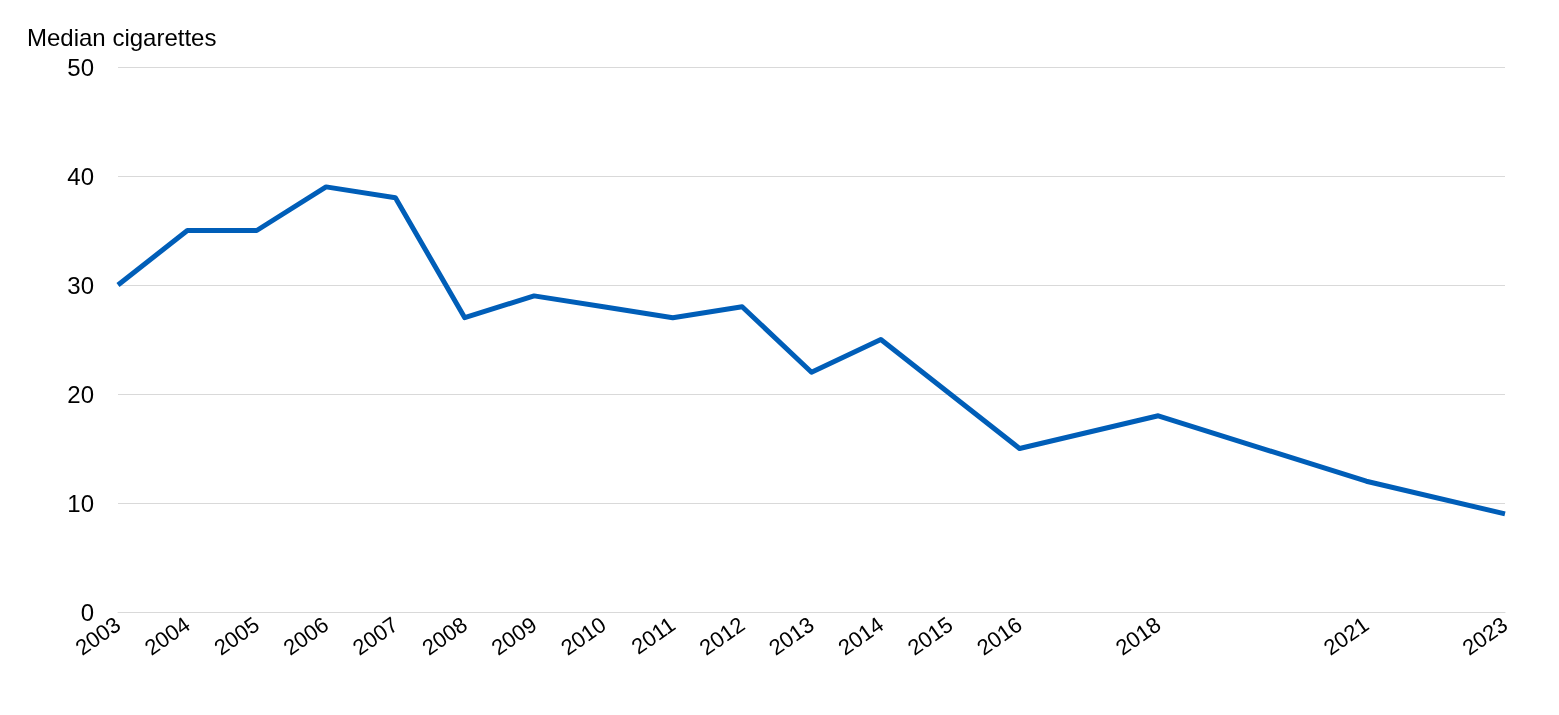 The height and width of the screenshot is (715, 1559). Describe the element at coordinates (444, 636) in the screenshot. I see `x-tick-label: 2008` at that location.